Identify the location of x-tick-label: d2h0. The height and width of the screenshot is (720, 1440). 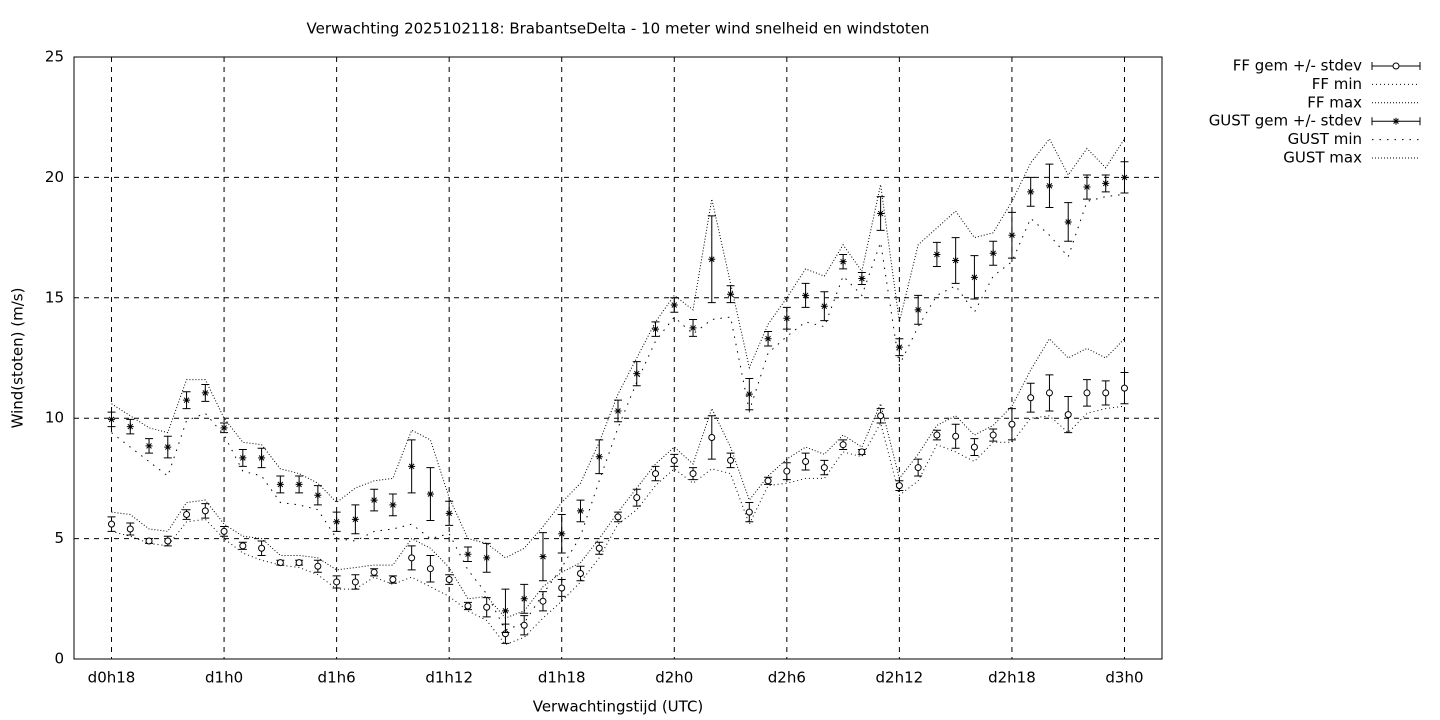
(674, 678).